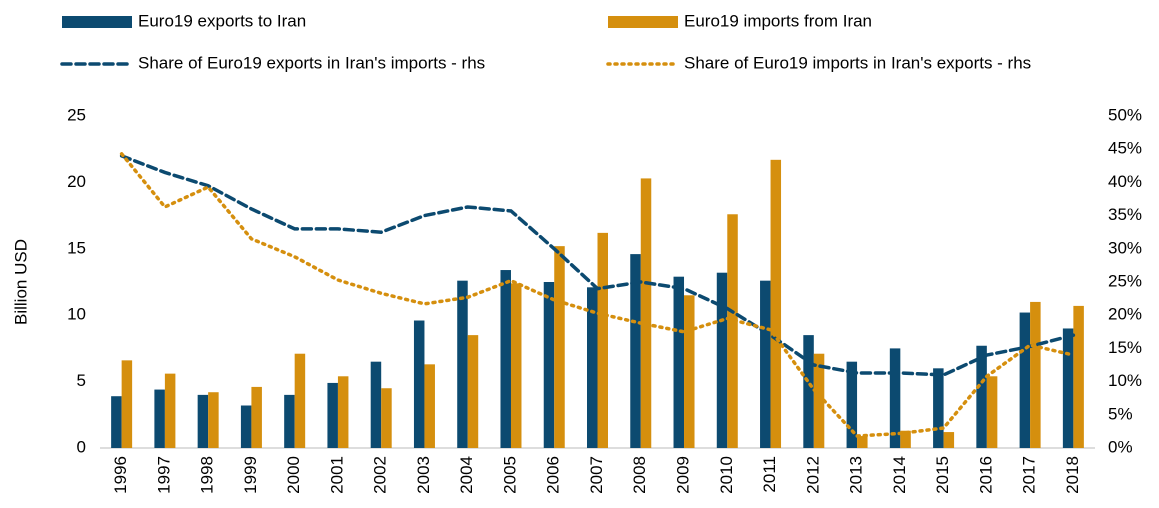  I want to click on y2-tick-label: 5%, so click(1120, 413).